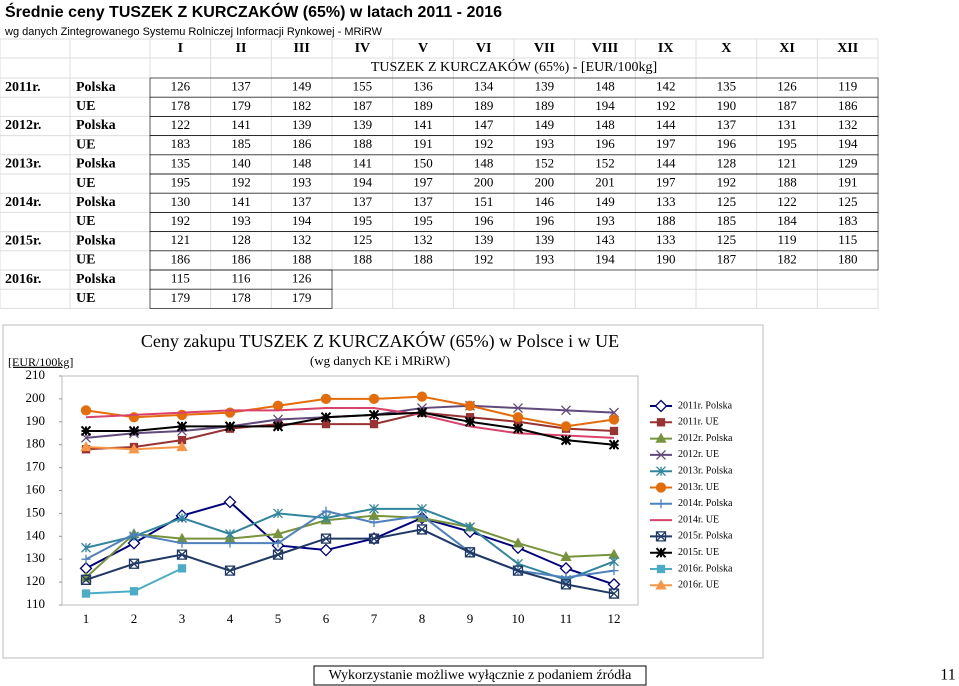 The image size is (959, 686). Describe the element at coordinates (705, 470) in the screenshot. I see `legend-label: 2013r. Polska` at that location.